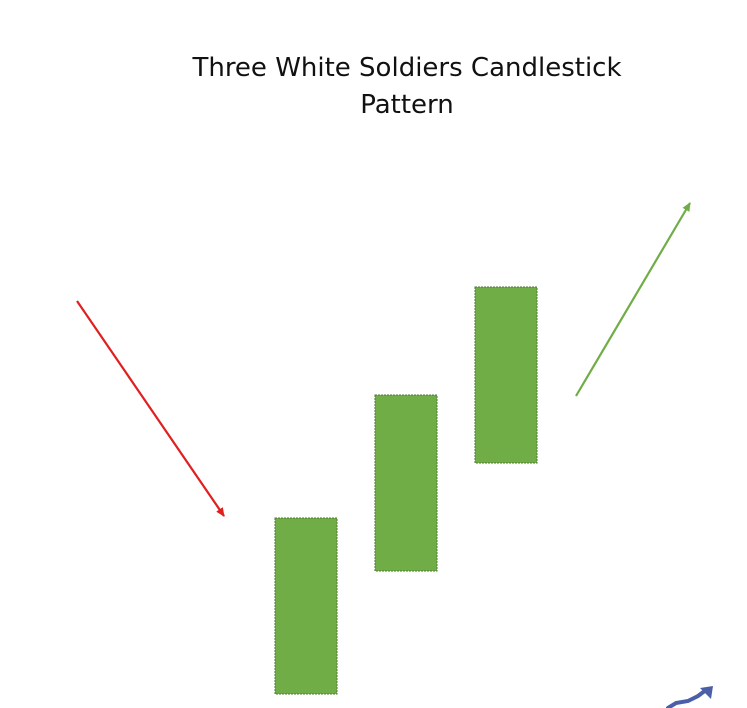 This screenshot has width=747, height=708. Describe the element at coordinates (407, 86) in the screenshot. I see `diagram-title: Three White Soldiers Candlestick Pattern` at that location.